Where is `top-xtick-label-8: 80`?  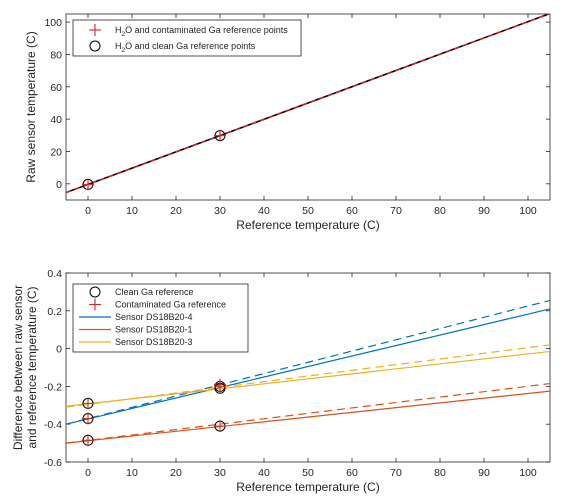
top-xtick-label-8: 80 is located at coordinates (440, 211).